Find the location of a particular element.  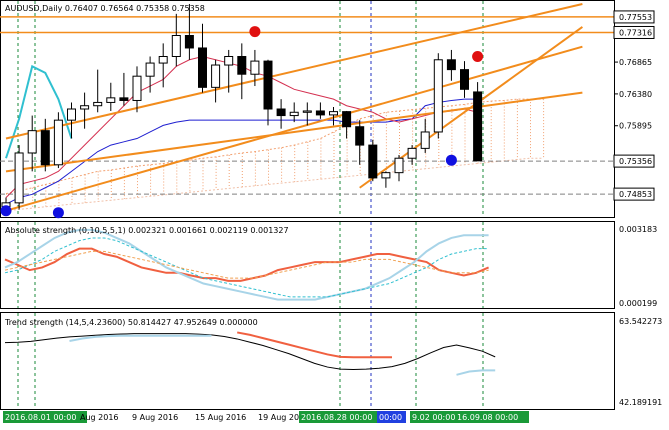

price-axis-label: 0.77553 is located at coordinates (635, 17).